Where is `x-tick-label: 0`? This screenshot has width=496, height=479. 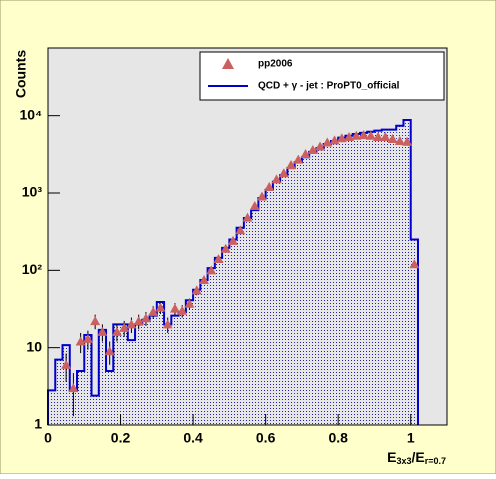 x-tick-label: 0 is located at coordinates (48, 438).